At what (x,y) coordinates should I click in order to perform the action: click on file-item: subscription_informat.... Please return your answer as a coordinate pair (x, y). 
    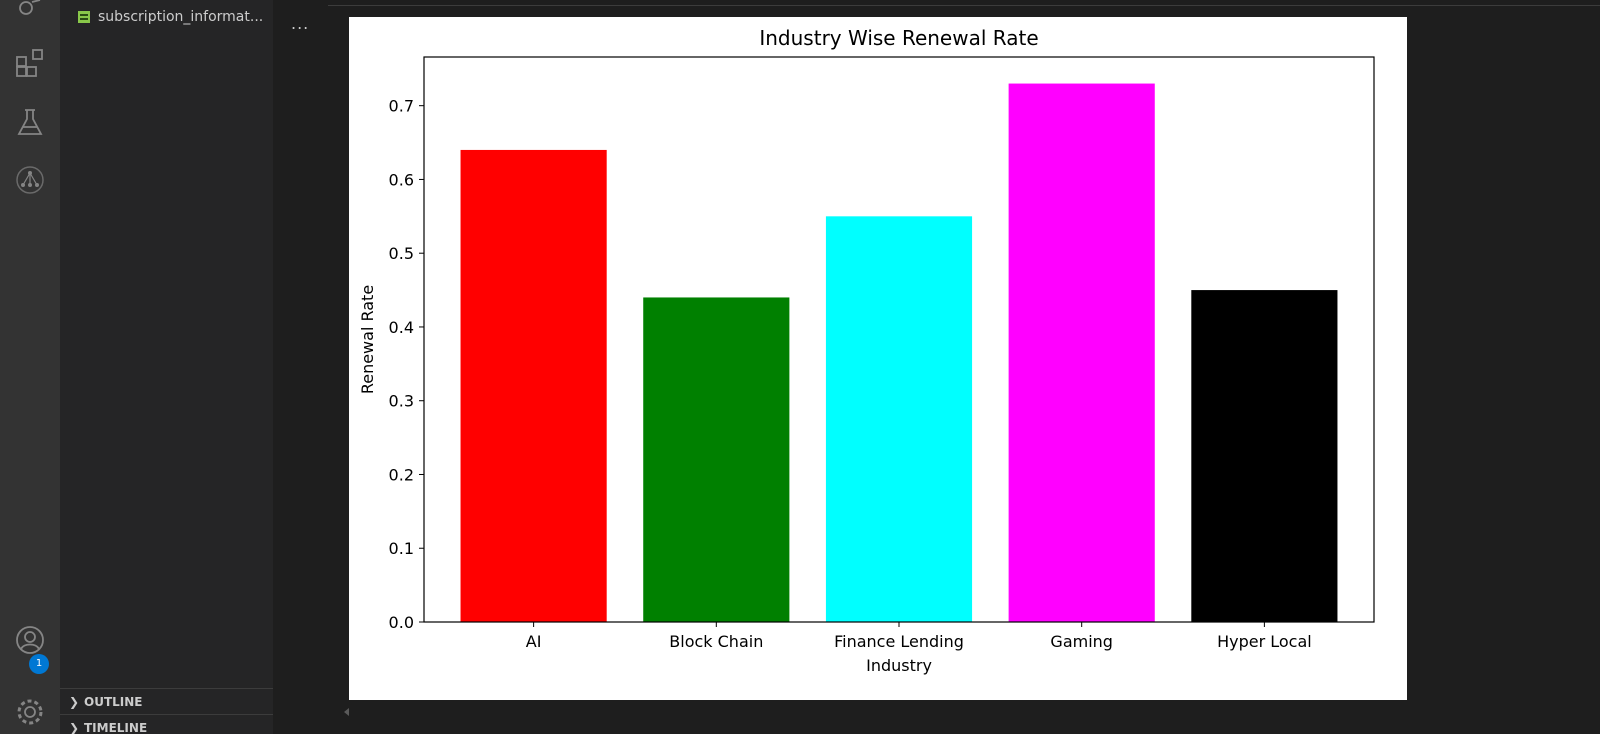
    Looking at the image, I should click on (170, 17).